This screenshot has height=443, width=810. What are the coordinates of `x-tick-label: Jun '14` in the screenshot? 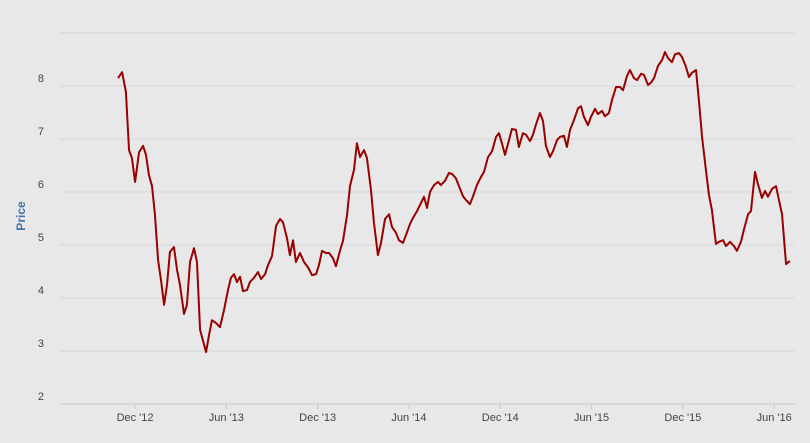 It's located at (408, 418).